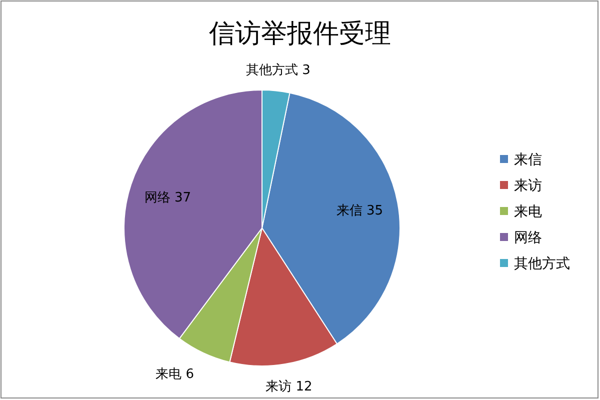  What do you see at coordinates (528, 186) in the screenshot?
I see `legend-label: 来访` at bounding box center [528, 186].